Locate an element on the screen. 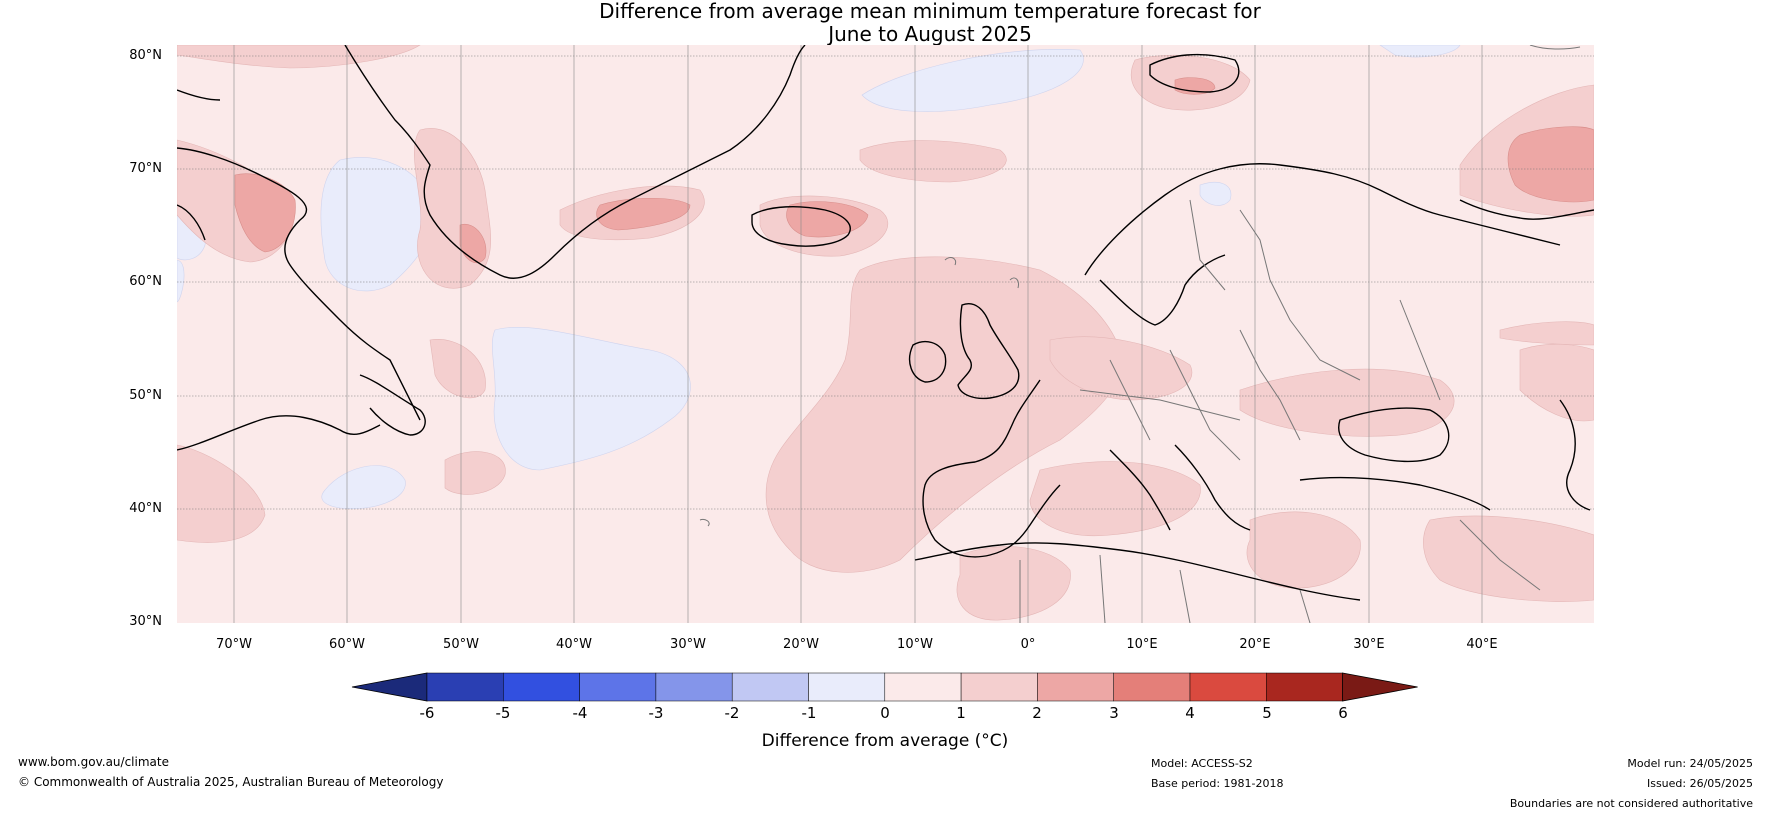  lon-label-40e: 40°E is located at coordinates (1482, 644).